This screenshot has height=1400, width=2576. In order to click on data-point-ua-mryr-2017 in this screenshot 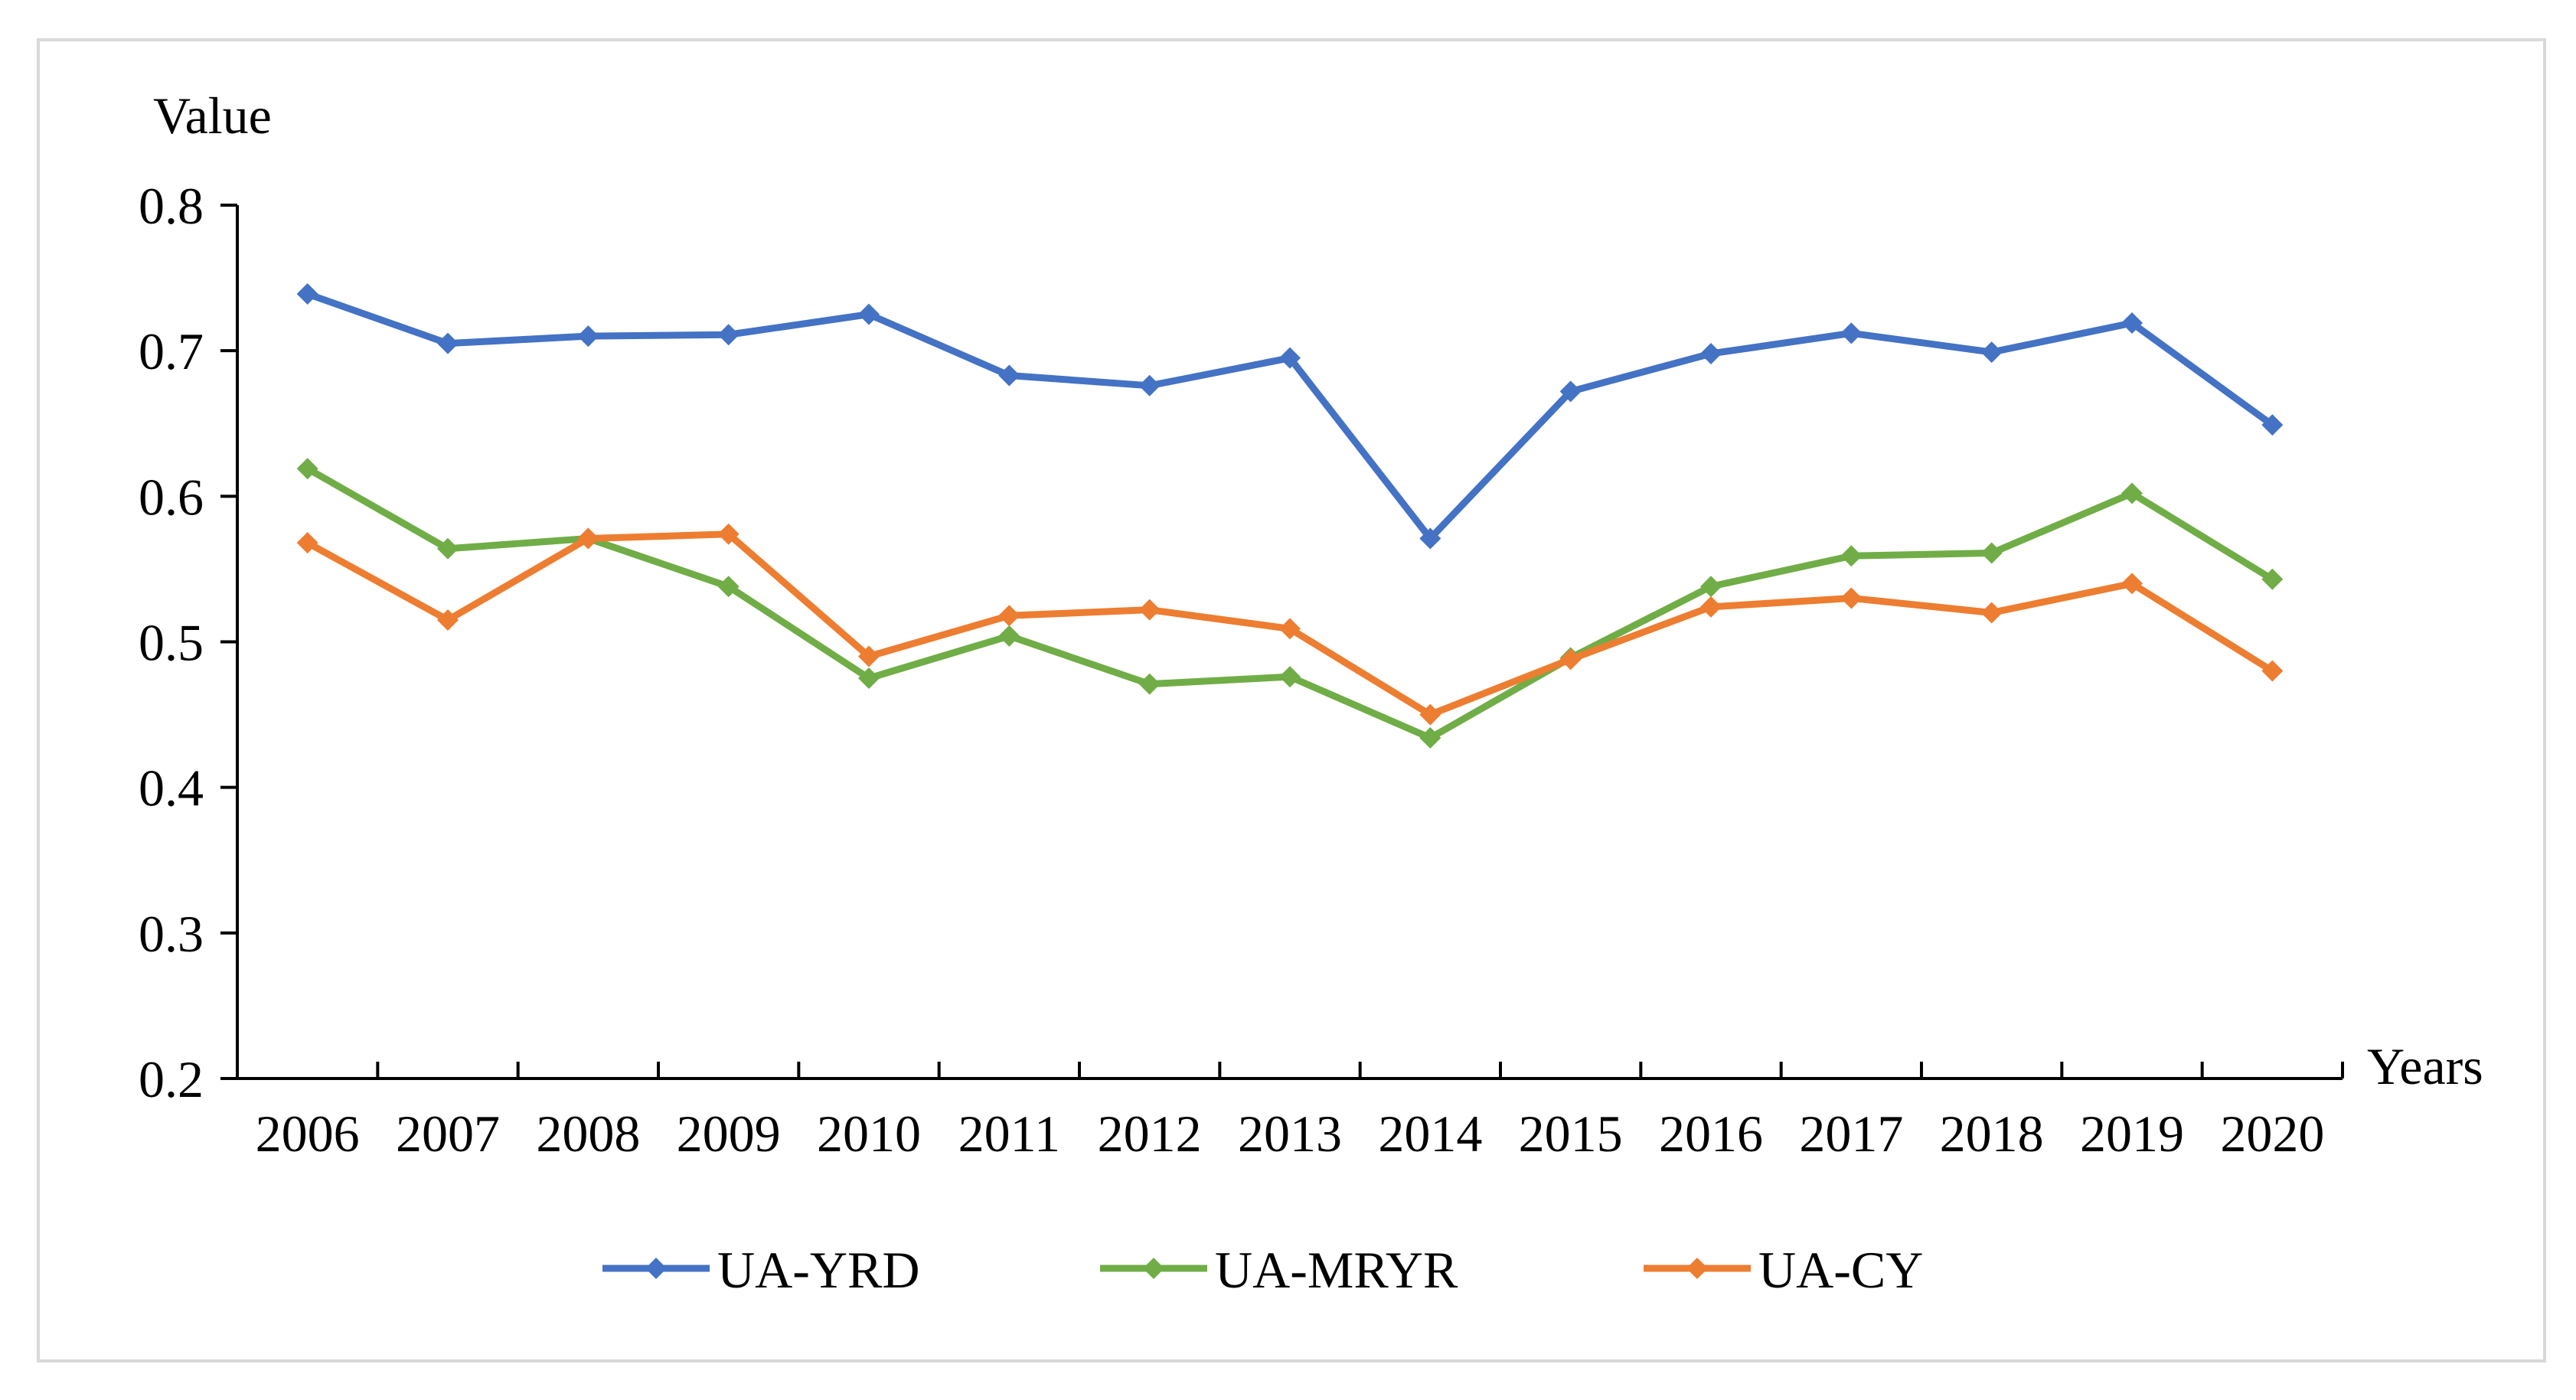, I will do `click(1851, 556)`.